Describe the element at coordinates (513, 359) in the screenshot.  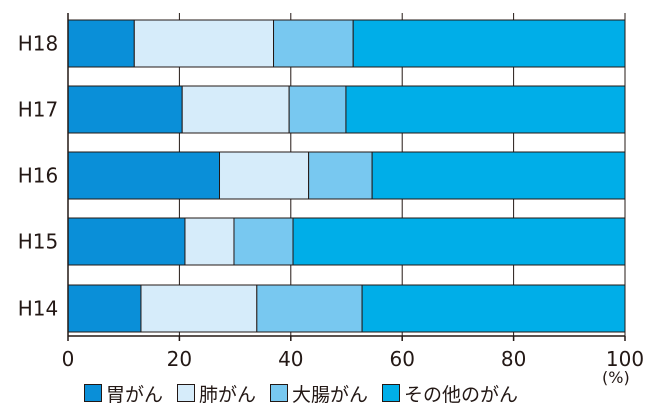
I see `x-tick-label-4: 80` at that location.